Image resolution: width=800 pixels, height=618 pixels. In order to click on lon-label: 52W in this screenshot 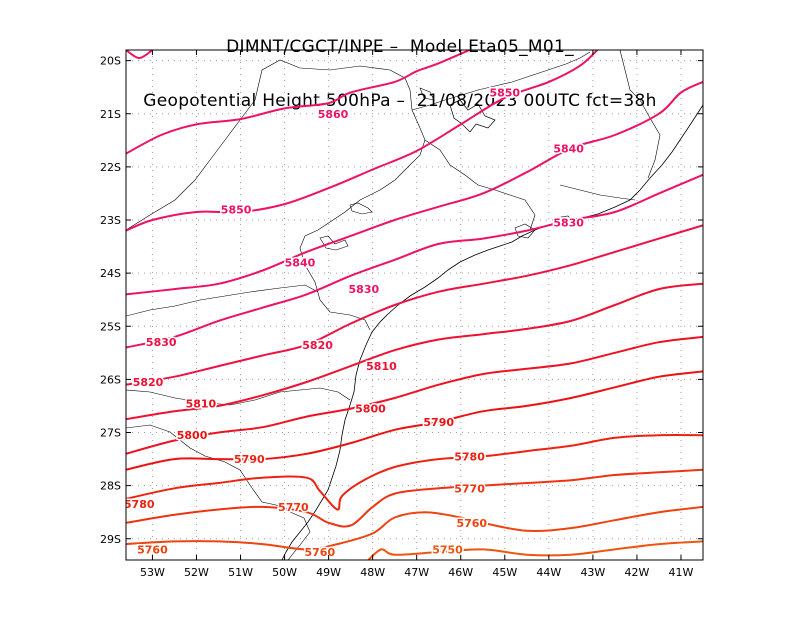, I will do `click(196, 572)`.